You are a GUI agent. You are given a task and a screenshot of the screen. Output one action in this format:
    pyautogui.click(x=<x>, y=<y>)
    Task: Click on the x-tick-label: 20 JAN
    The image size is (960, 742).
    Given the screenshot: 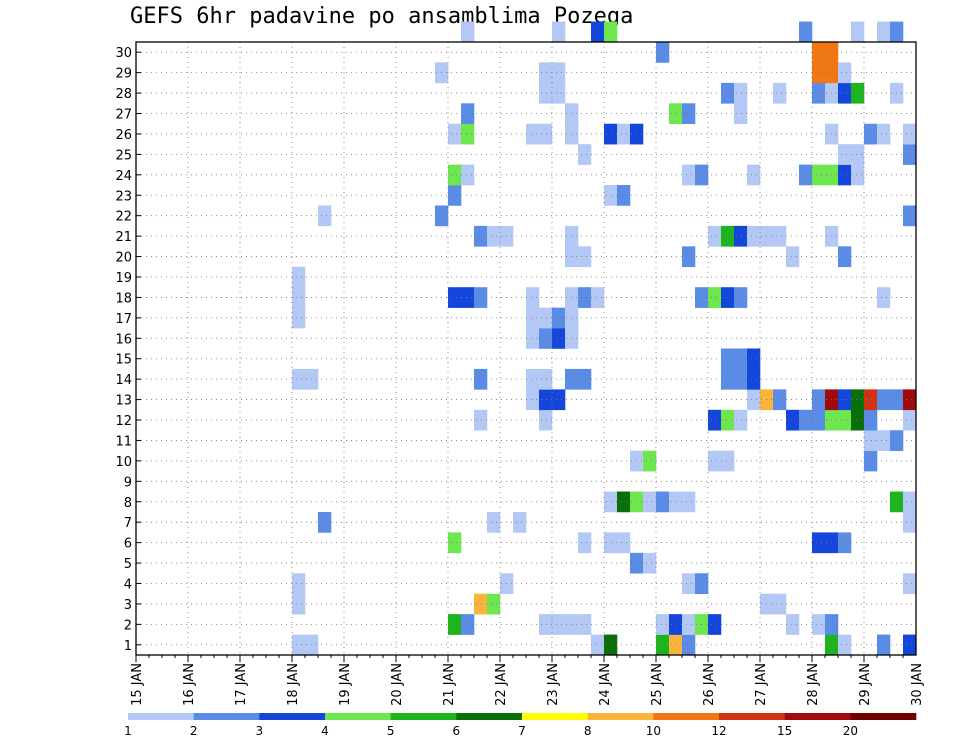 What is the action you would take?
    pyautogui.click(x=397, y=684)
    